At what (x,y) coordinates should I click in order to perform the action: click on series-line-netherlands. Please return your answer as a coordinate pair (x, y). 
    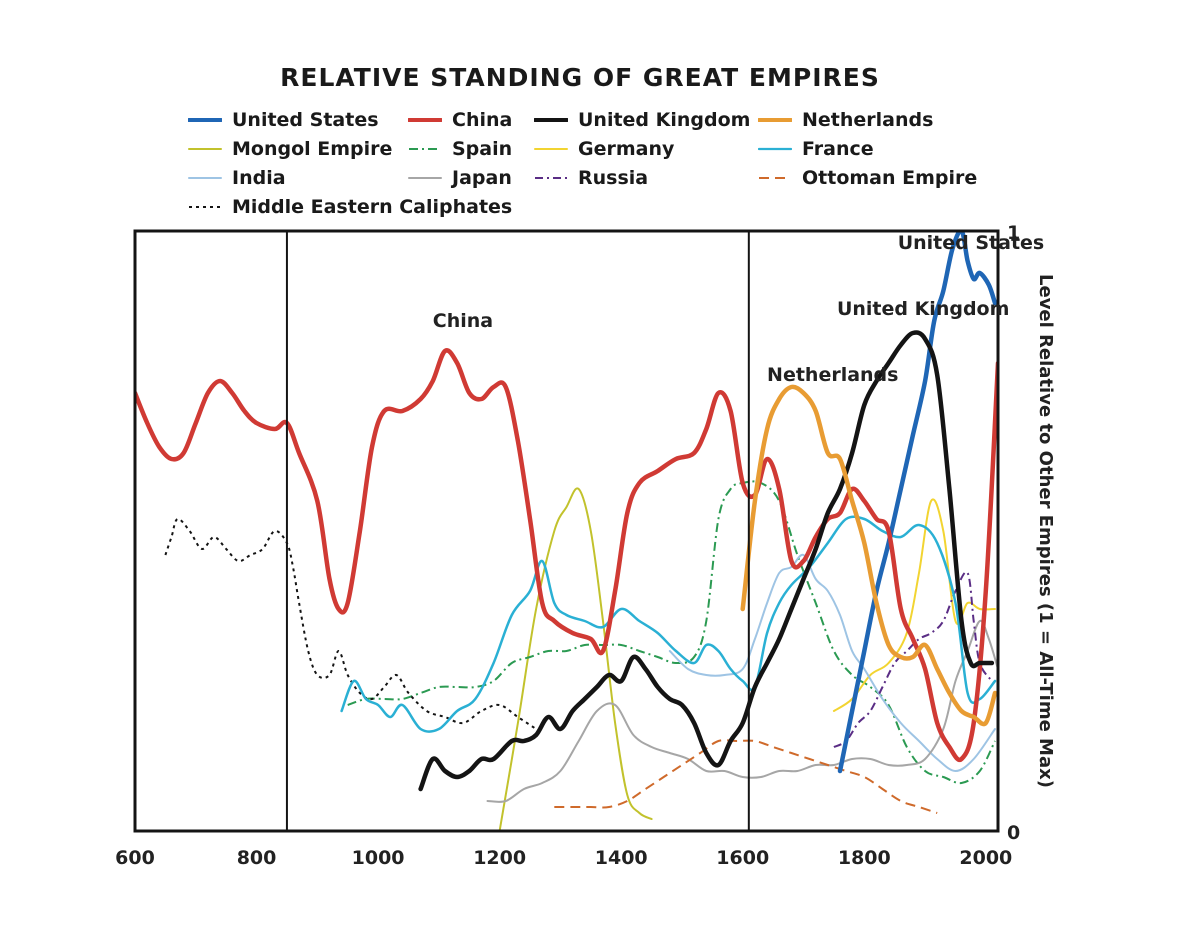
    Looking at the image, I should click on (869, 555).